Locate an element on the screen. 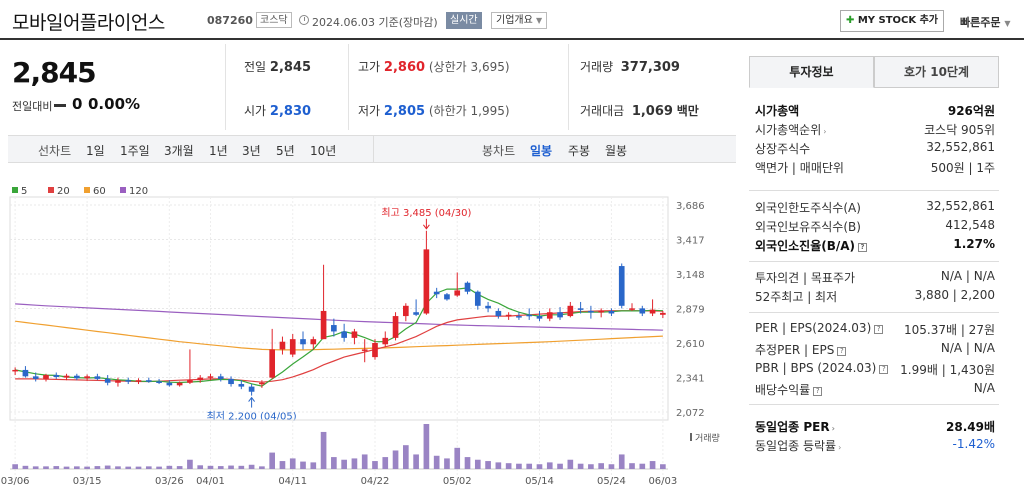 Image resolution: width=1024 pixels, height=492 pixels. info-label: 동일업종 PER › is located at coordinates (795, 427).